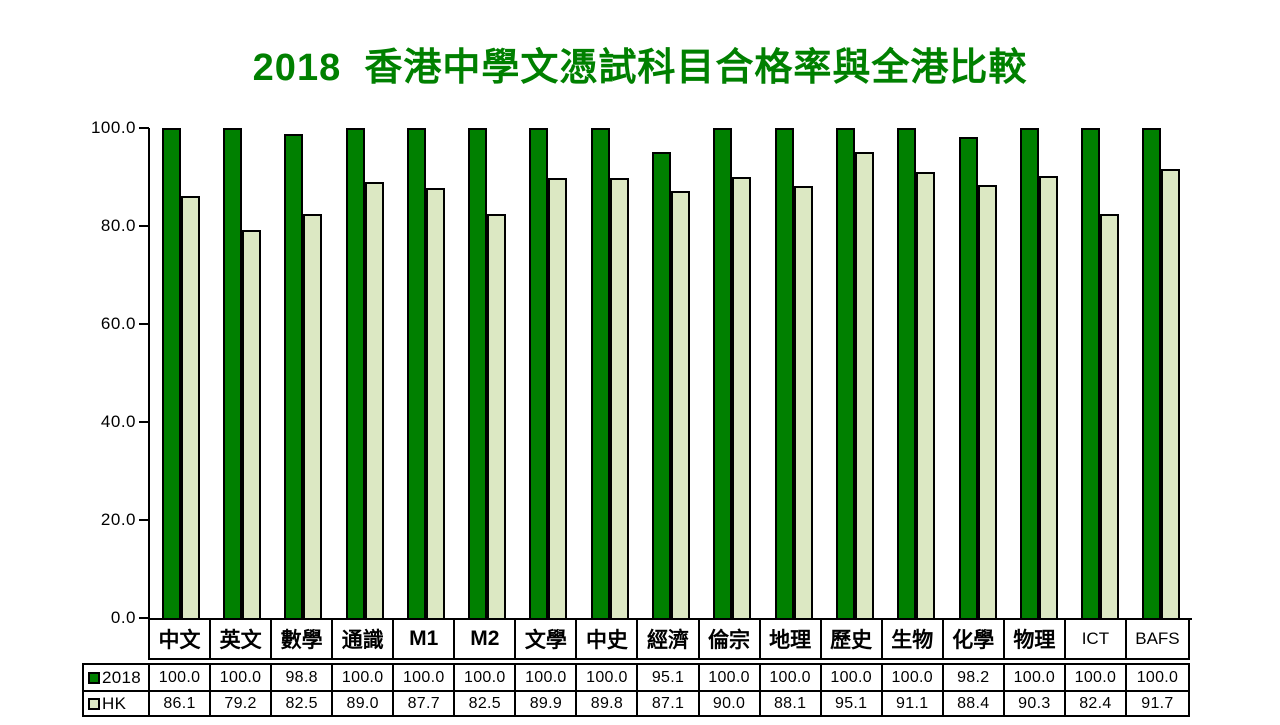 The image size is (1280, 725). Describe the element at coordinates (122, 677) in the screenshot. I see `legend-label: 2018` at that location.